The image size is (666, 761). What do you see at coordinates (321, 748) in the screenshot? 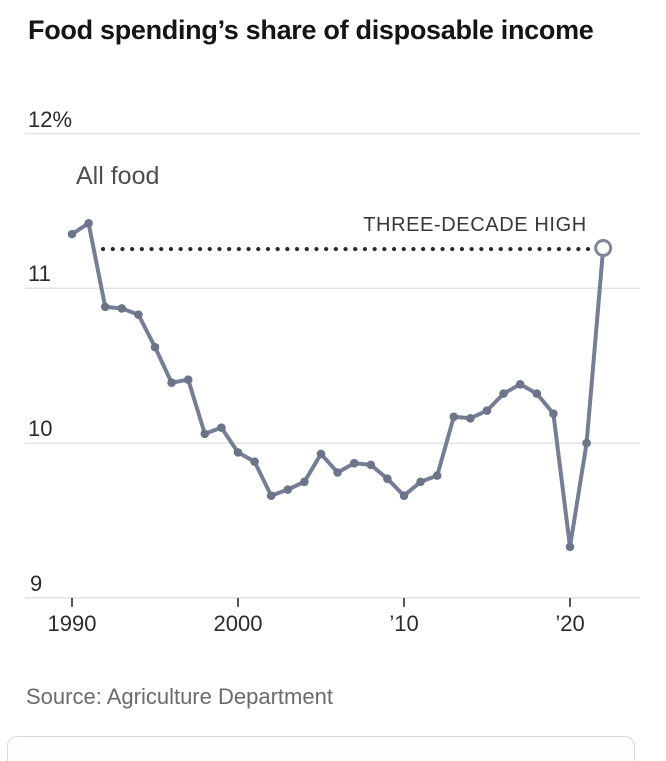
I see `bottom-card-edge` at bounding box center [321, 748].